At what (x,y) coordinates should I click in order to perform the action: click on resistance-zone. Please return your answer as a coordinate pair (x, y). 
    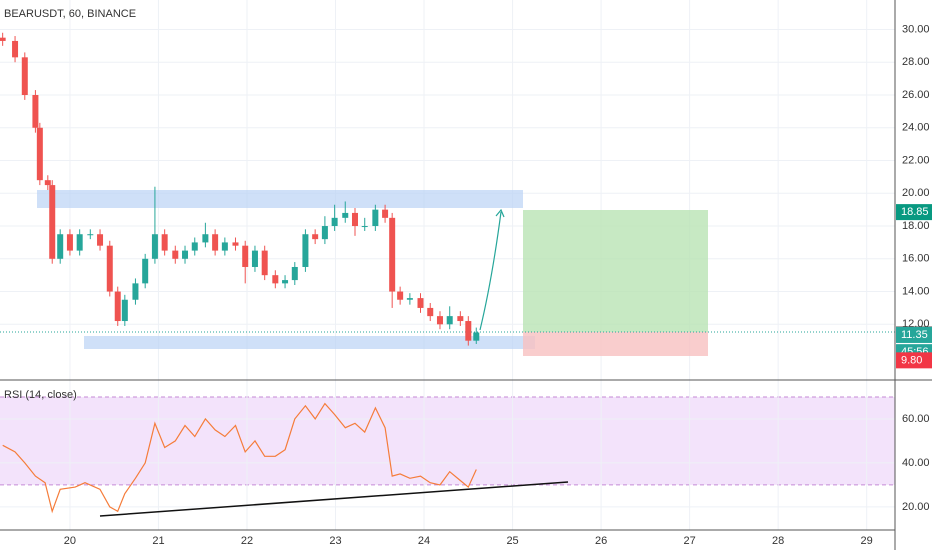
    Looking at the image, I should click on (280, 199).